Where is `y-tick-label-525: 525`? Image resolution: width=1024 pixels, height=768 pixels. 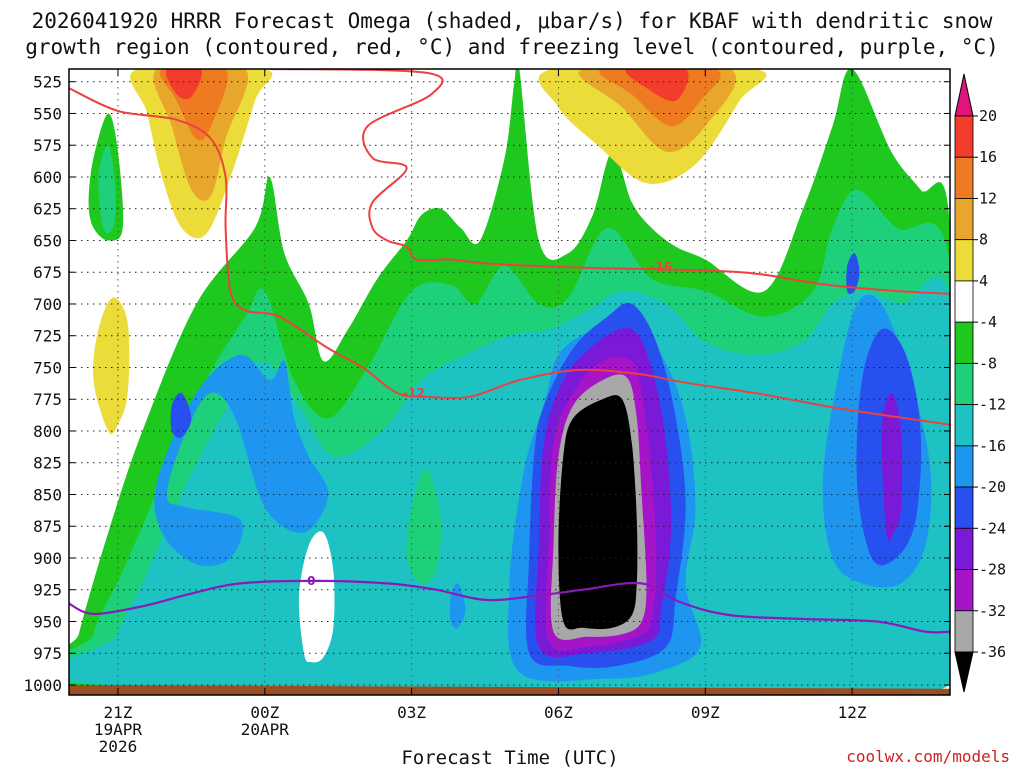 y-tick-label-525: 525 is located at coordinates (47, 82).